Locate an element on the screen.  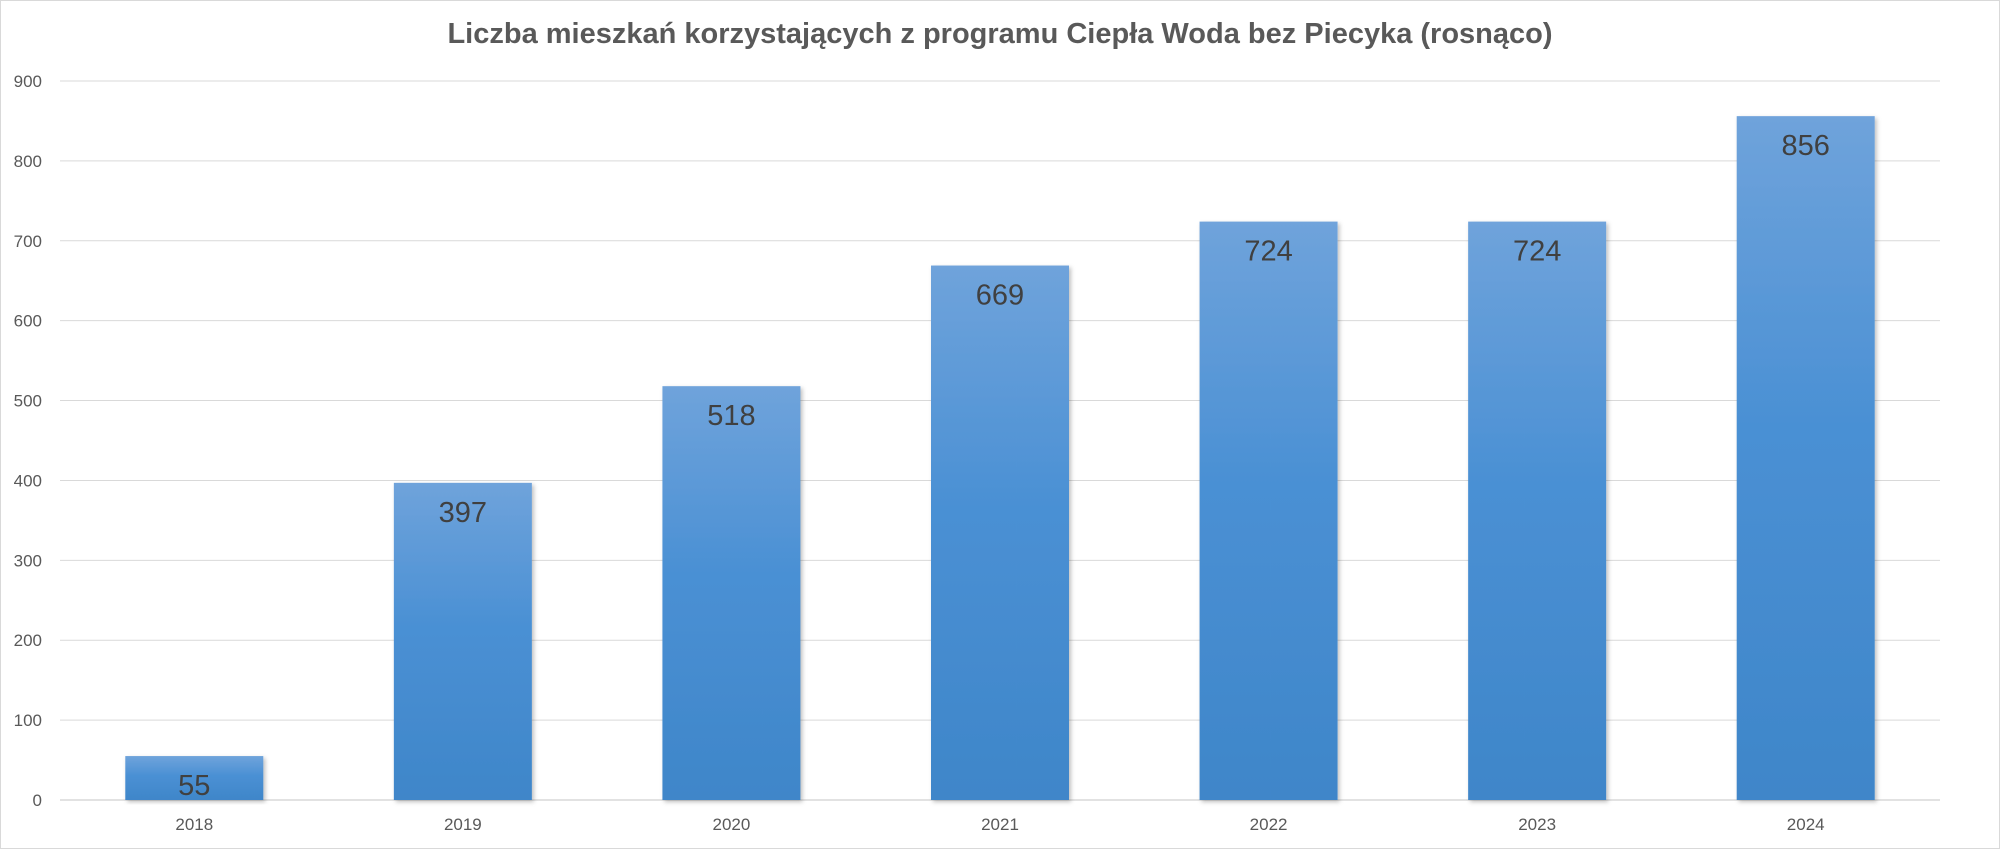
bar-2022 is located at coordinates (1268, 511).